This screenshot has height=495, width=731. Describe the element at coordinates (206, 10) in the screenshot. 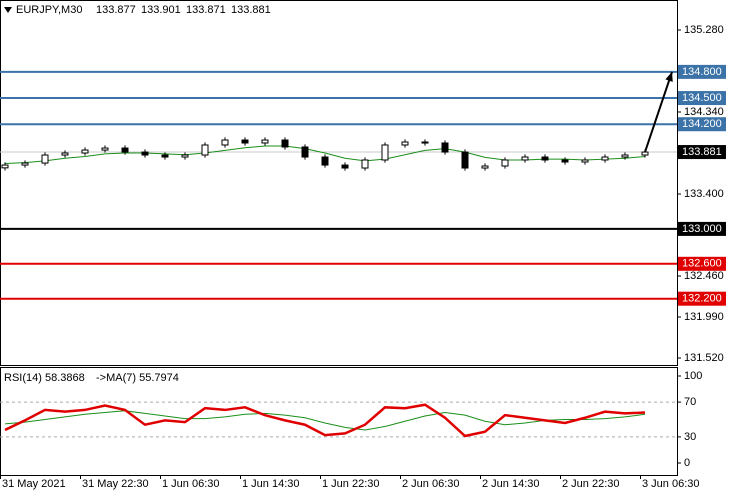

I see `header-ohlc: 133.871` at that location.